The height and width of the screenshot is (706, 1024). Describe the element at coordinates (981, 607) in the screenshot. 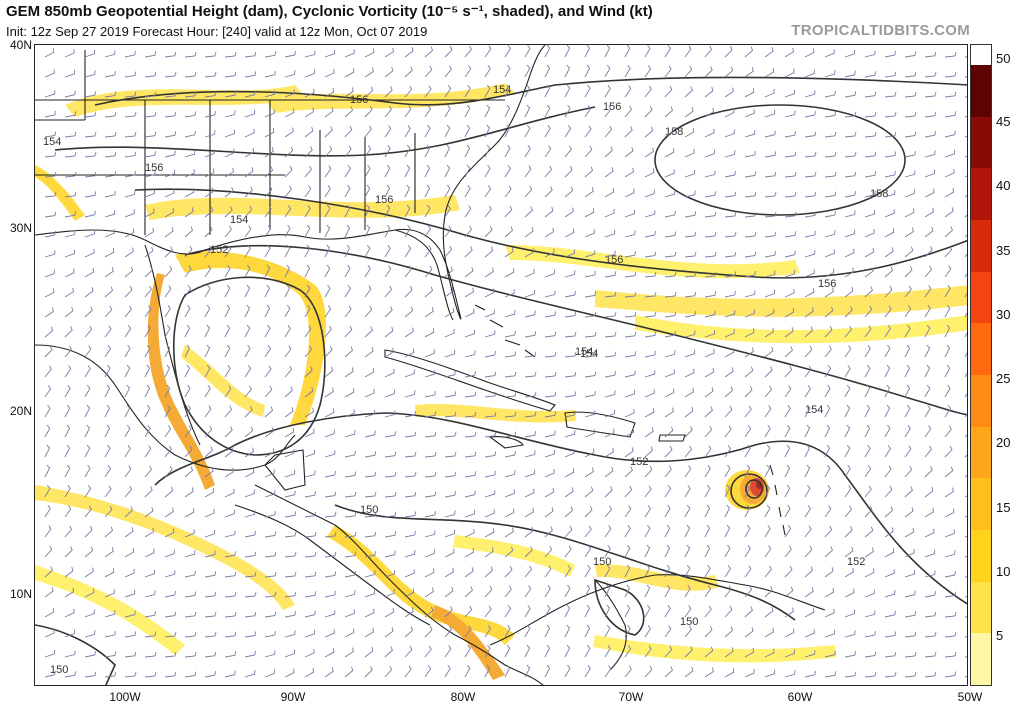

I see `colorbar-segment` at that location.